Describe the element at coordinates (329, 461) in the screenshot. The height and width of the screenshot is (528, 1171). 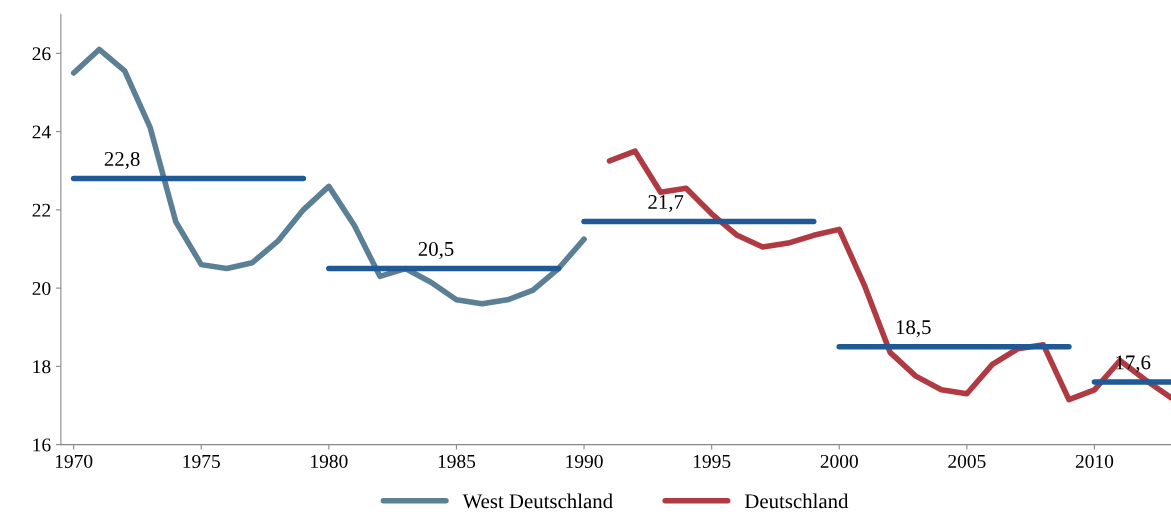
I see `x-tick-label: 1980` at that location.